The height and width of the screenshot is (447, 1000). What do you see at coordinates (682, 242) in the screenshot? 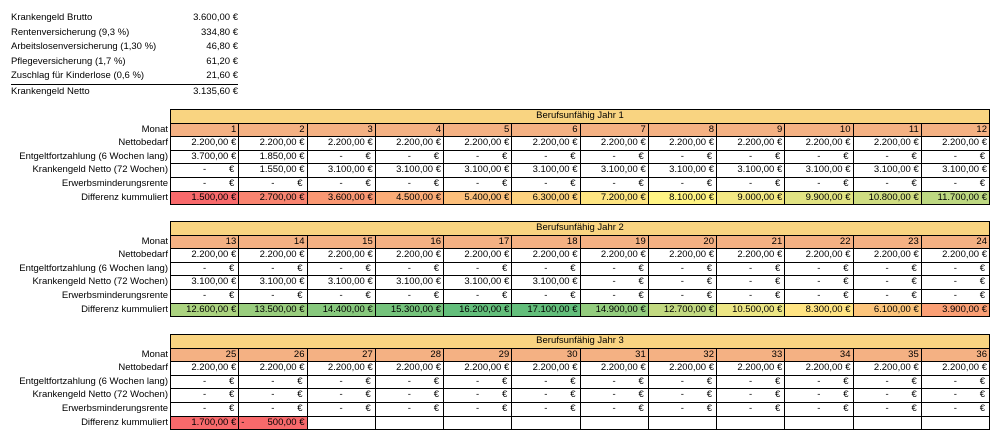
I see `month-cell: 20` at bounding box center [682, 242].